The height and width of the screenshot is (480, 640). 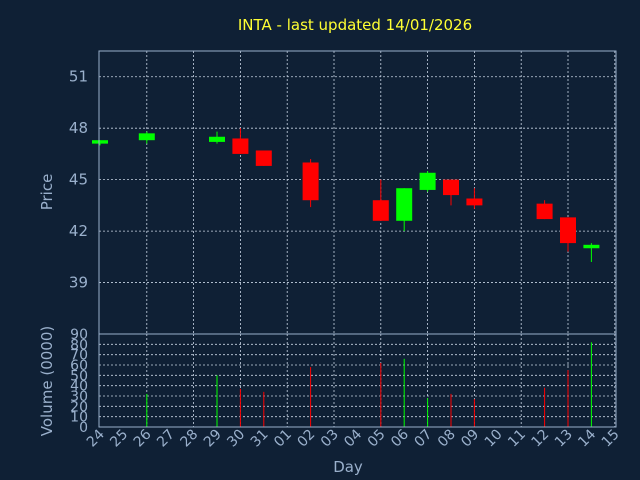 What do you see at coordinates (143, 438) in the screenshot?
I see `x-tick-label: 26` at bounding box center [143, 438].